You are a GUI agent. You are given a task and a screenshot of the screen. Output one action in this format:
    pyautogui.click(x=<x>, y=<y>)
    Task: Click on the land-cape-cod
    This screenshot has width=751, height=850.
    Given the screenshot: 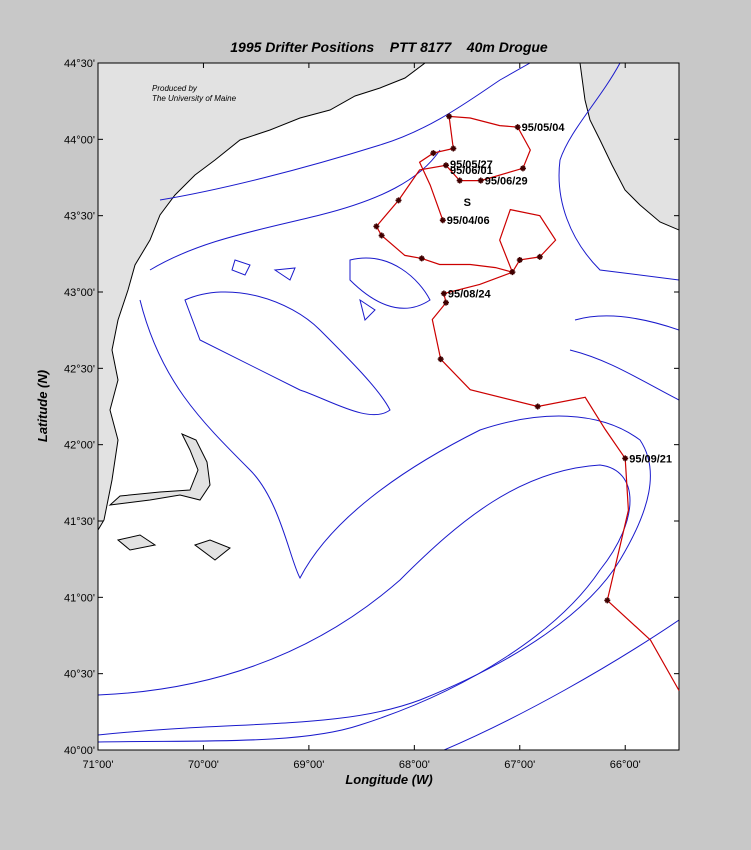 What is the action you would take?
    pyautogui.click(x=159, y=469)
    